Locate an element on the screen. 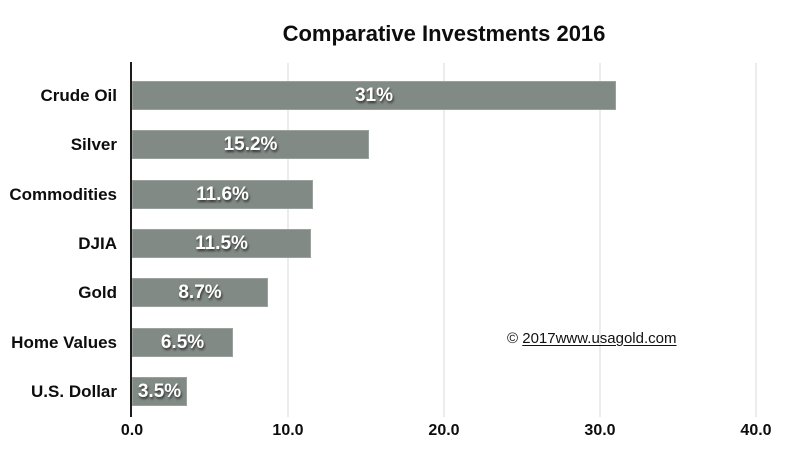 This screenshot has width=800, height=469. x-tick-label: 20.0 is located at coordinates (444, 430).